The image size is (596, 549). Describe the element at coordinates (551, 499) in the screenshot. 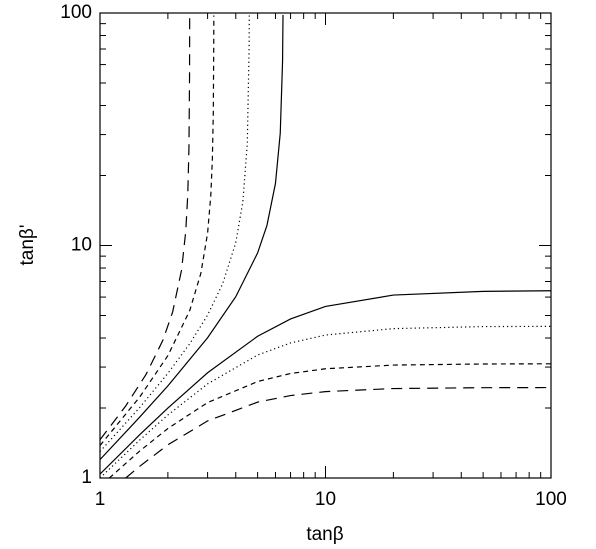

I see `x-tick-label: 100` at that location.